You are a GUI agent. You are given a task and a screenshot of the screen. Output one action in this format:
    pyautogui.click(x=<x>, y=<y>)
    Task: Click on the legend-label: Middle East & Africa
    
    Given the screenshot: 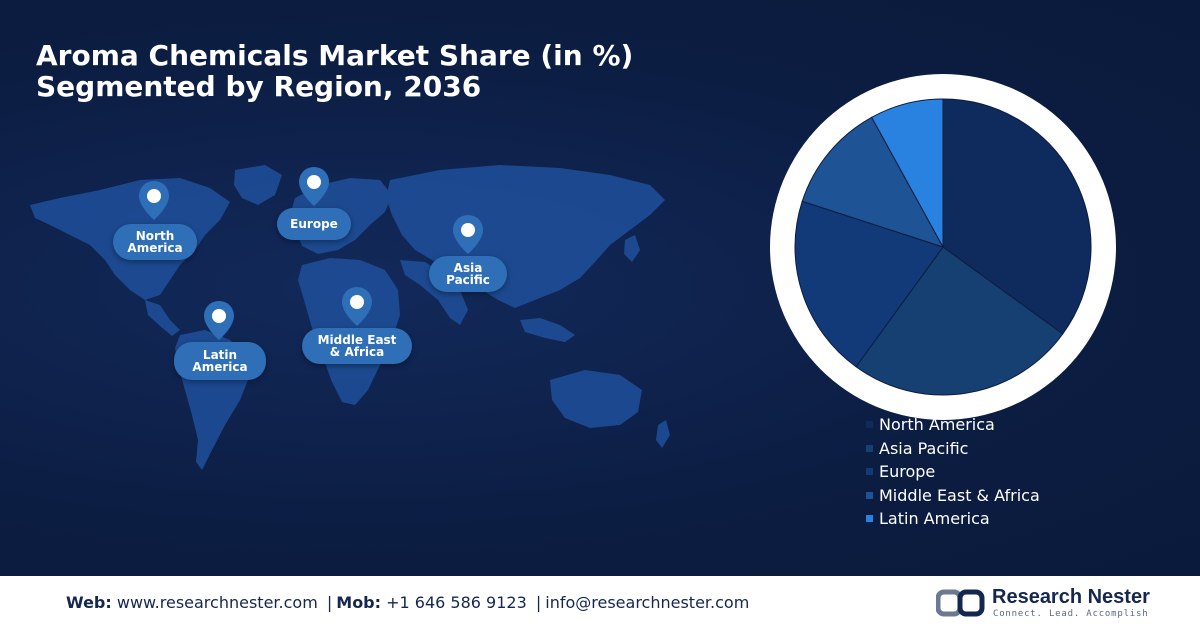 What is the action you would take?
    pyautogui.click(x=959, y=495)
    